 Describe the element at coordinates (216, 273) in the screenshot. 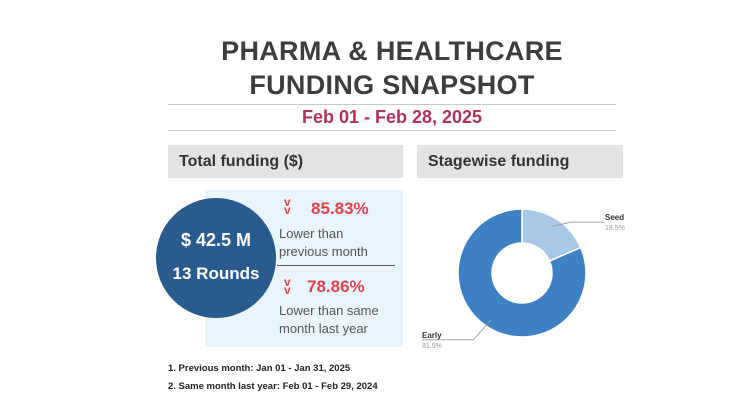

I see `round-count: 13 Rounds` at that location.